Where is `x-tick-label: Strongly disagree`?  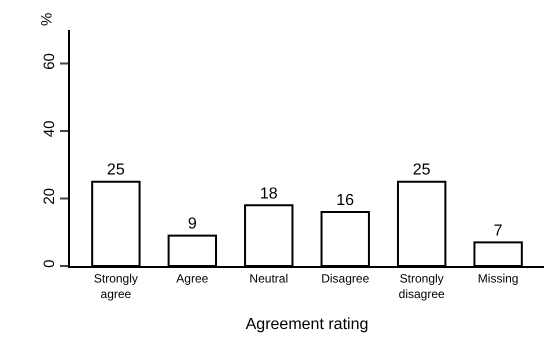
x-tick-label: Strongly disagree is located at coordinates (422, 286).